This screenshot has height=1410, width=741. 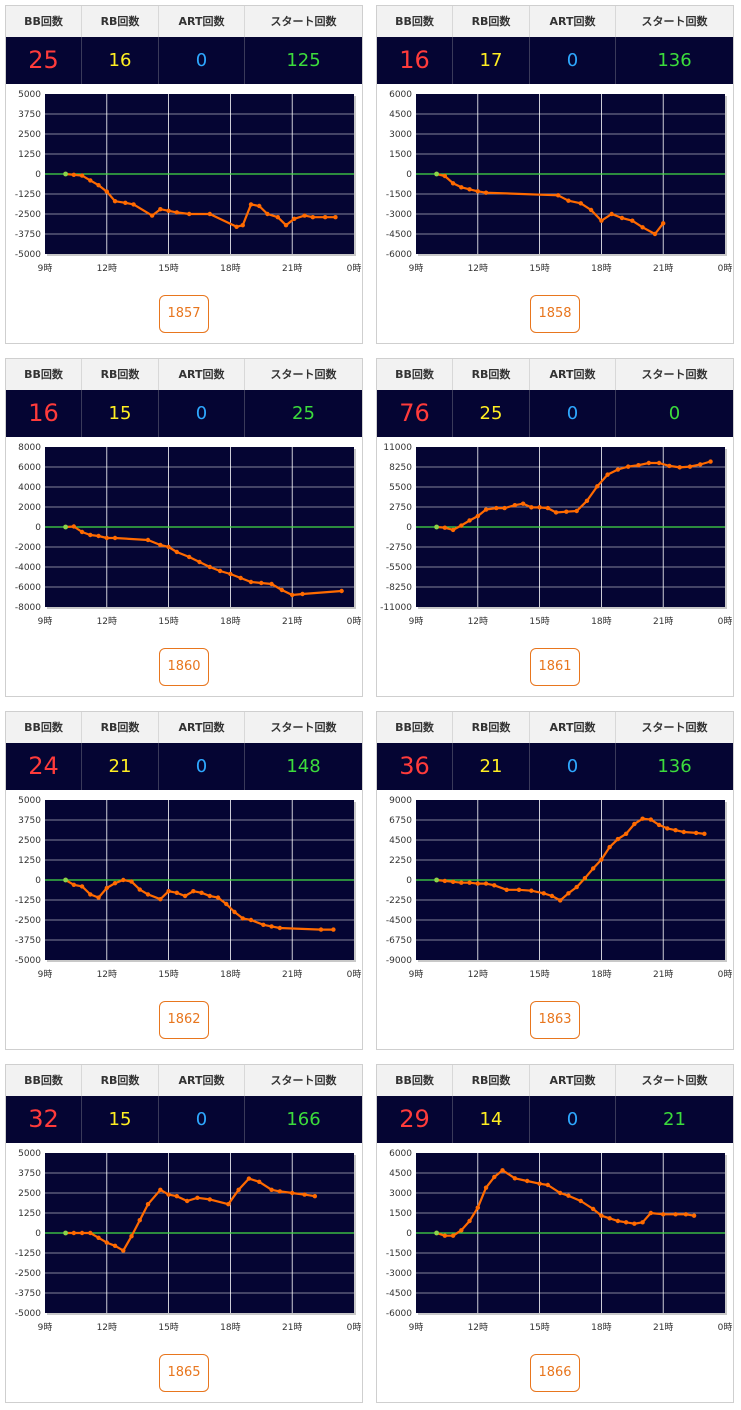 I want to click on art-count: 0, so click(x=202, y=60).